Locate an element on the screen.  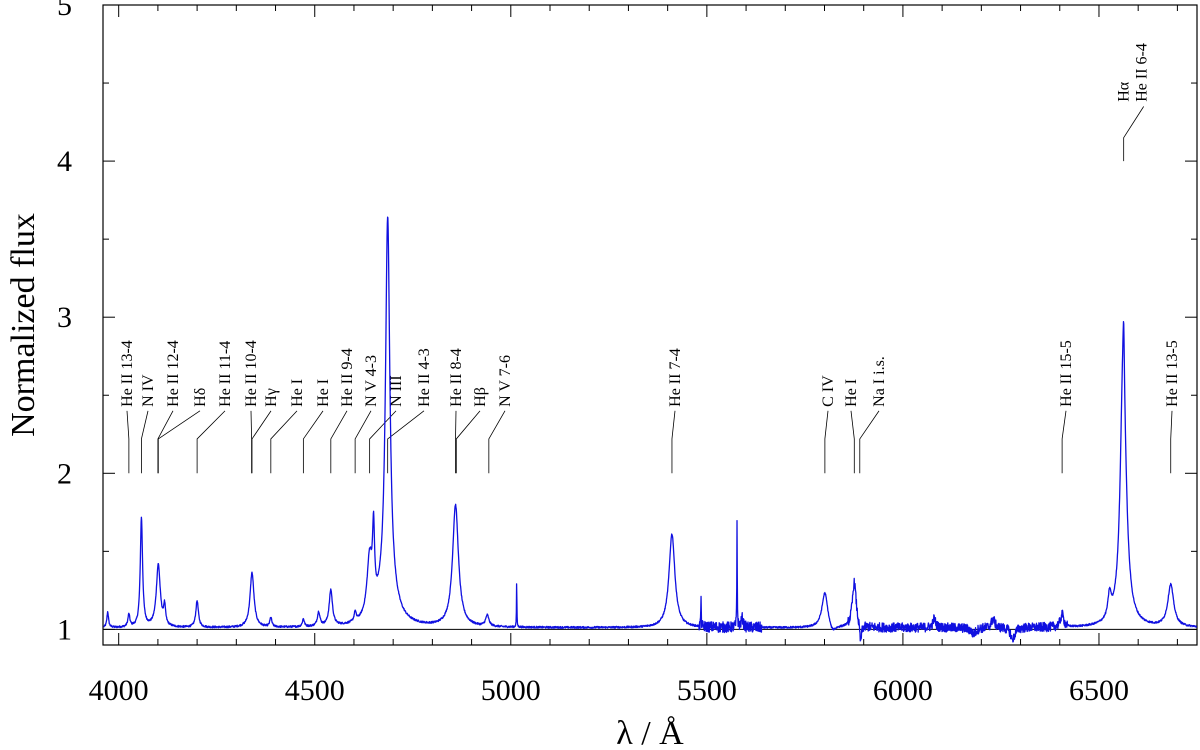
line-id-label: Hβ is located at coordinates (480, 397).